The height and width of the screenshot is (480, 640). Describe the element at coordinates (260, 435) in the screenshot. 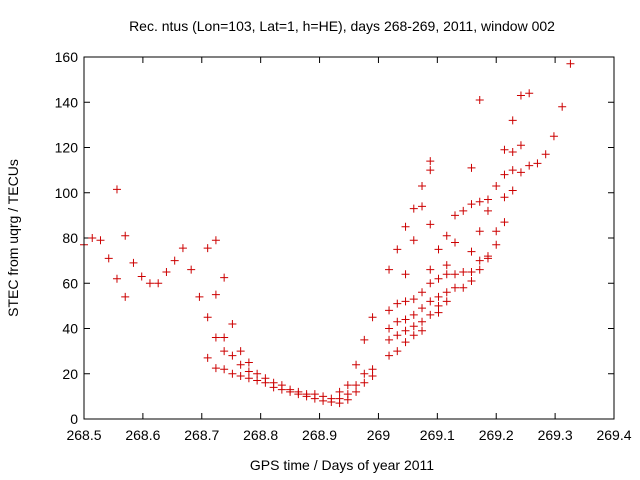

I see `x-tick-label: 268.8` at that location.